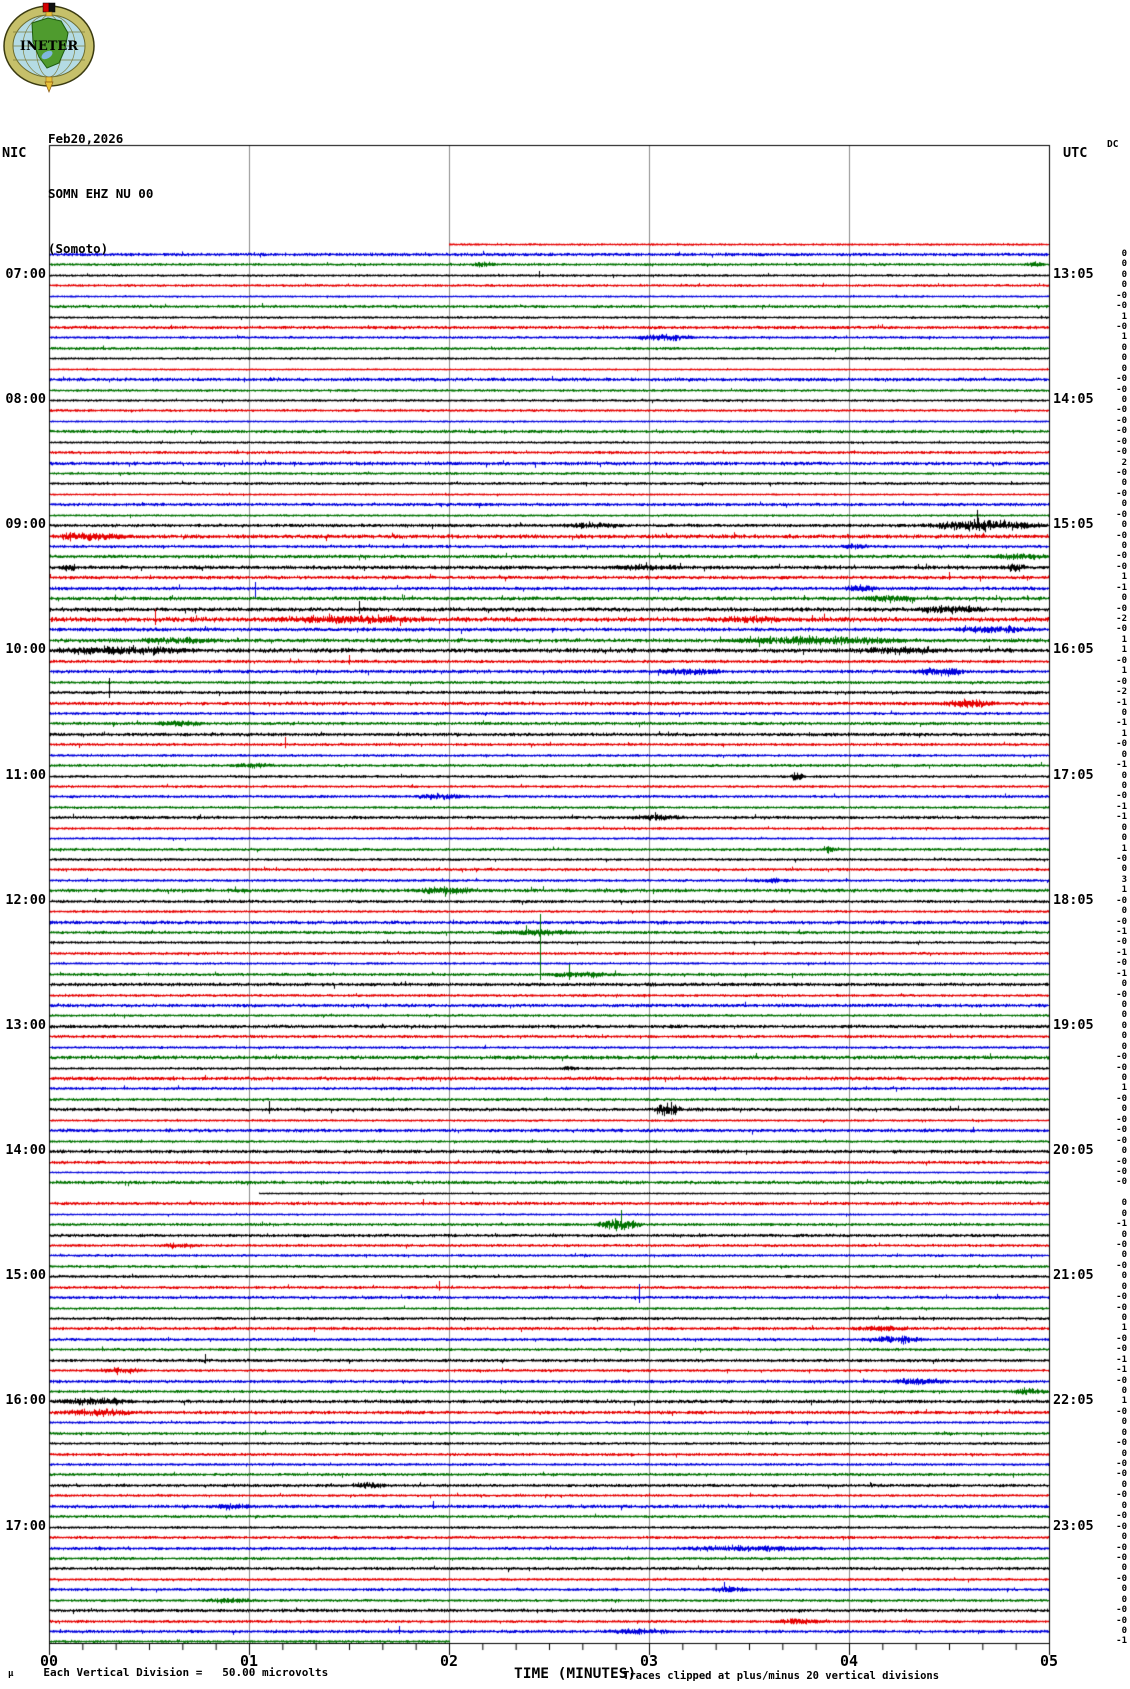 Image resolution: width=1130 pixels, height=1689 pixels. What do you see at coordinates (1073, 1275) in the screenshot?
I see `right-hour-label: 21:05` at bounding box center [1073, 1275].